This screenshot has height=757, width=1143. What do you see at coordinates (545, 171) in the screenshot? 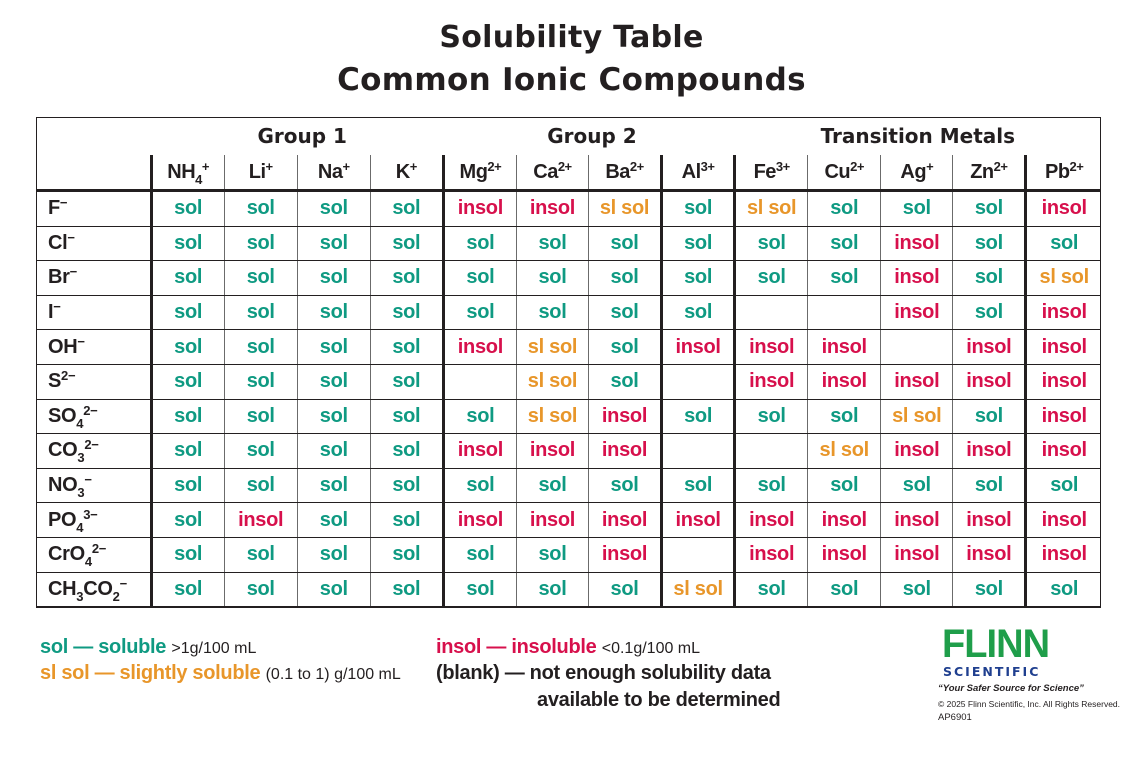
I see `cation-symbol: Ca` at bounding box center [545, 171].